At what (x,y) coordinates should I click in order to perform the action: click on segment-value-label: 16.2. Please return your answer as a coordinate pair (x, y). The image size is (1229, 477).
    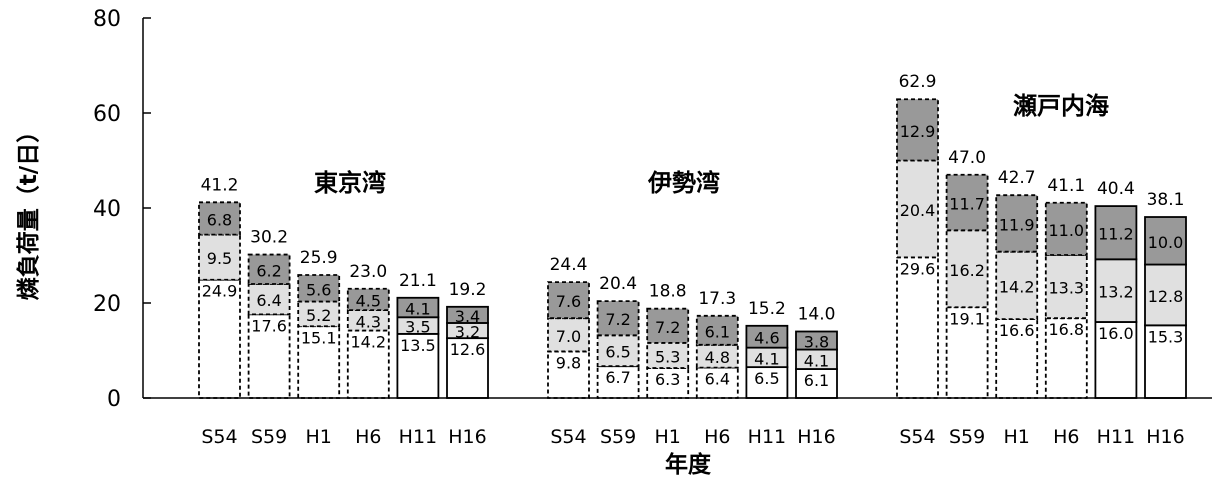
    Looking at the image, I should click on (967, 270).